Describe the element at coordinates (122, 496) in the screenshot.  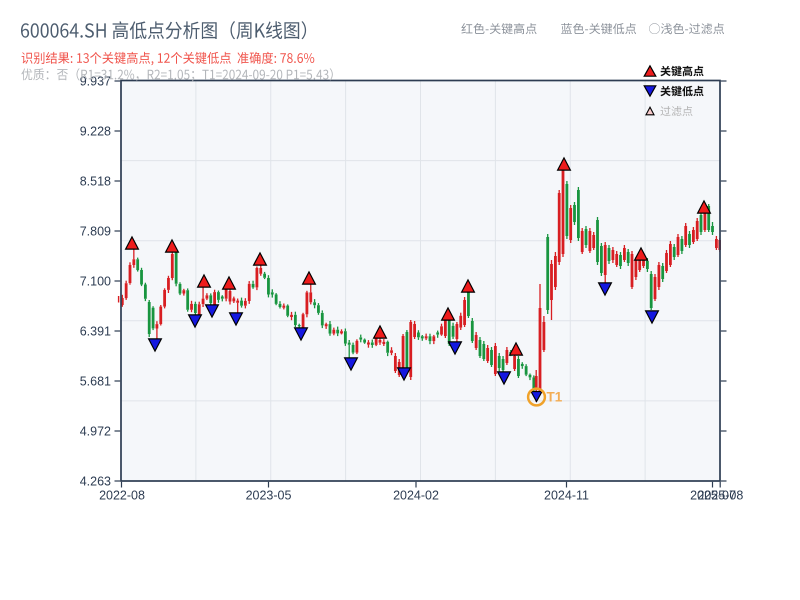
I see `svg-text: 2022-08` at that location.